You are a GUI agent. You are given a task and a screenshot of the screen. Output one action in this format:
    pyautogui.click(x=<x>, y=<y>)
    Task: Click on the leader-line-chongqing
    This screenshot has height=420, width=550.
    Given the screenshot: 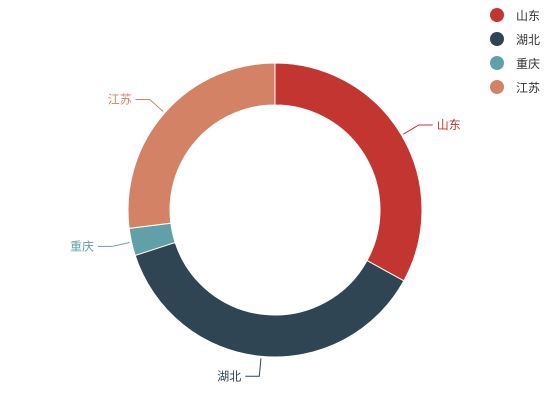 What is the action you would take?
    pyautogui.click(x=114, y=244)
    